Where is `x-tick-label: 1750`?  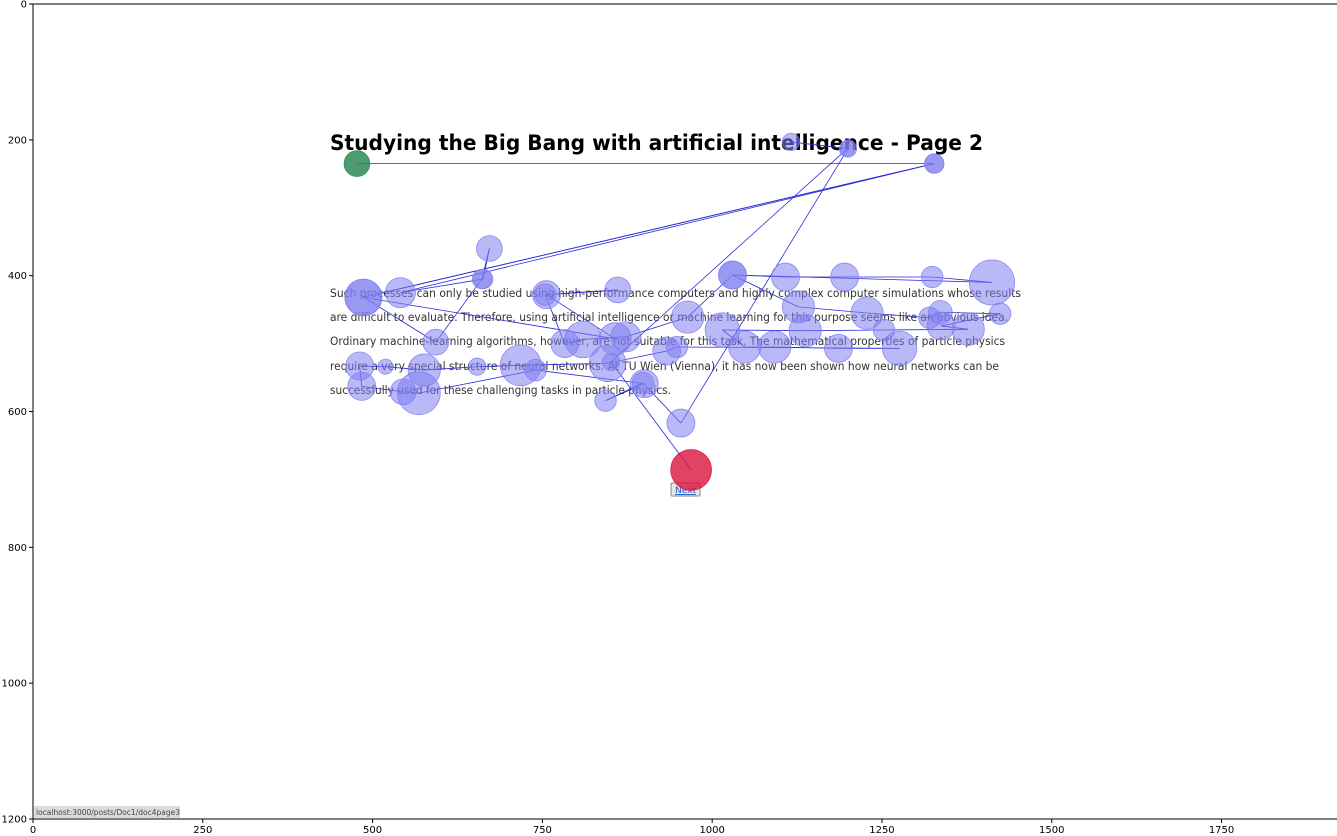 x-tick-label: 1750 is located at coordinates (1221, 830).